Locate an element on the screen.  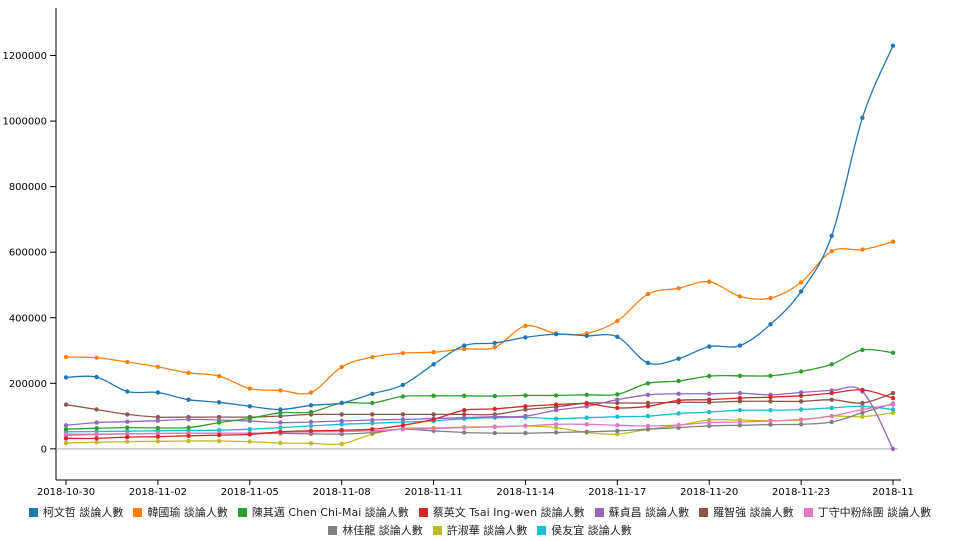
legend-item: 丁守中粉絲團 談論人數 is located at coordinates (867, 512).